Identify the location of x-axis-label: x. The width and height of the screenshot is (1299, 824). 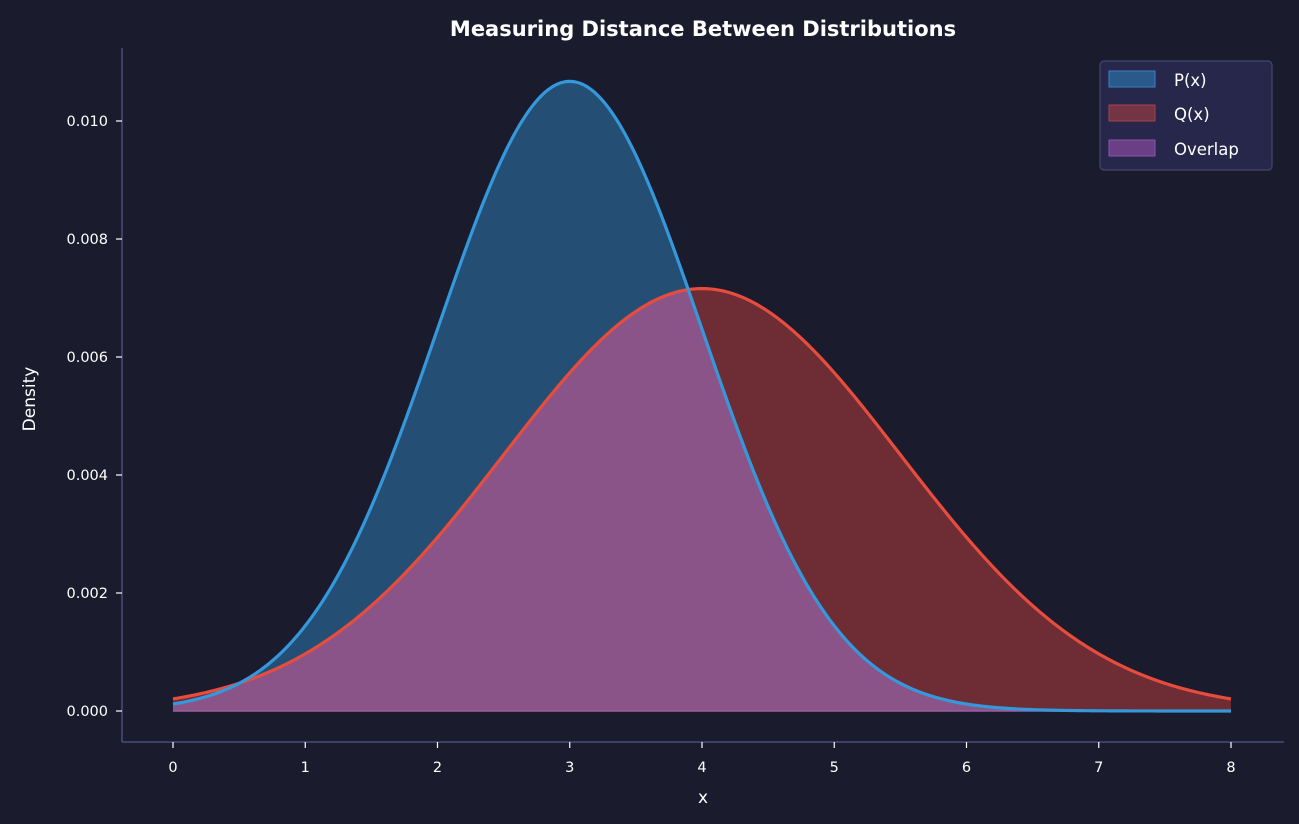
(703, 798).